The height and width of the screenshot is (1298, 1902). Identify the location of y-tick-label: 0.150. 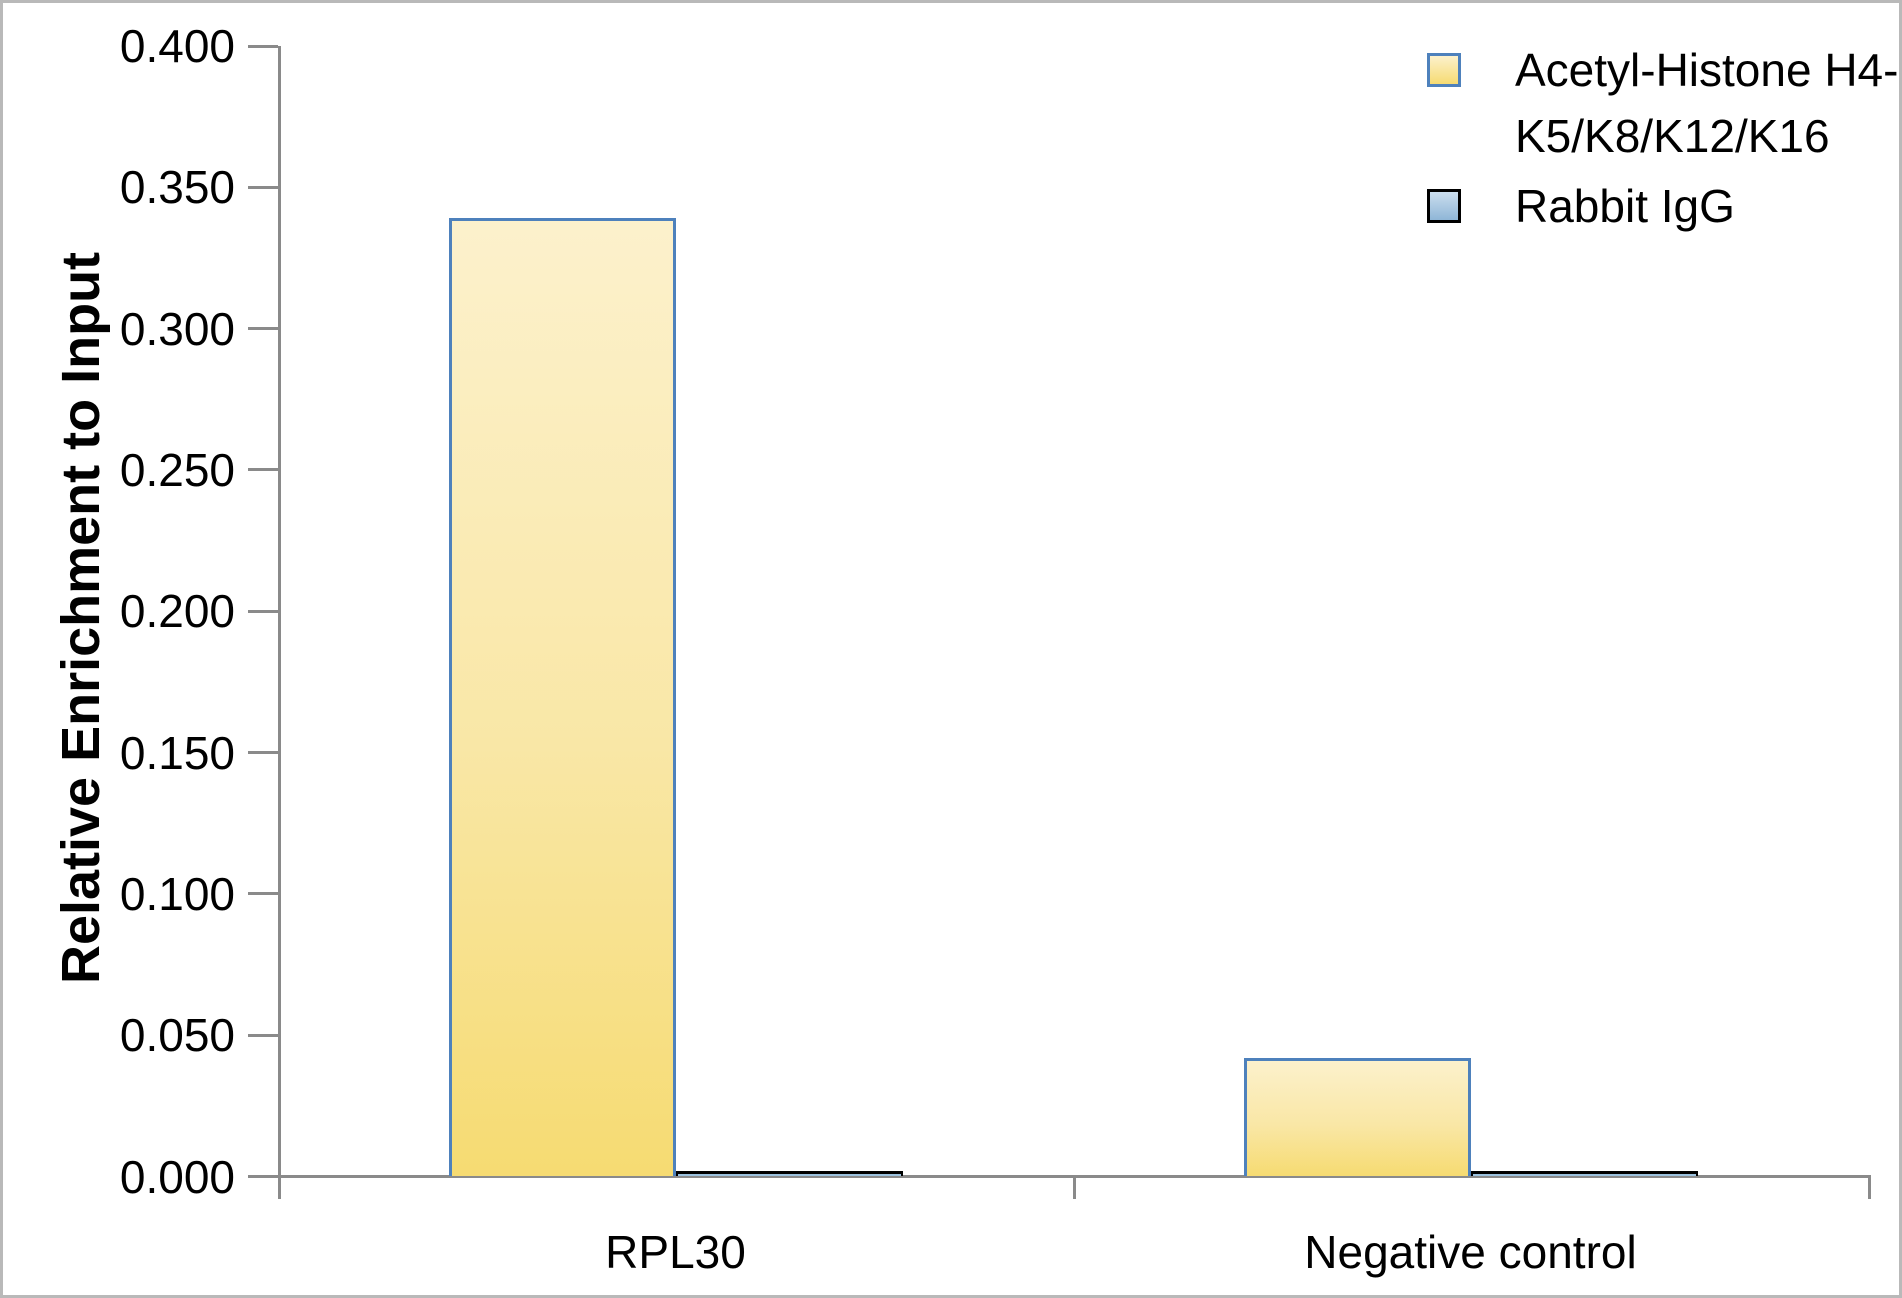
(177, 752).